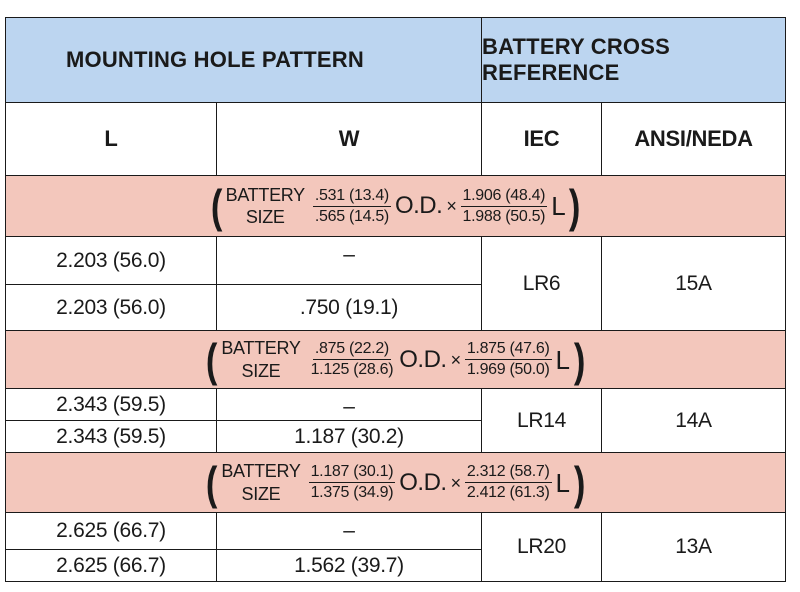 The height and width of the screenshot is (592, 800). I want to click on od-min: .531 (13.4), so click(351, 197).